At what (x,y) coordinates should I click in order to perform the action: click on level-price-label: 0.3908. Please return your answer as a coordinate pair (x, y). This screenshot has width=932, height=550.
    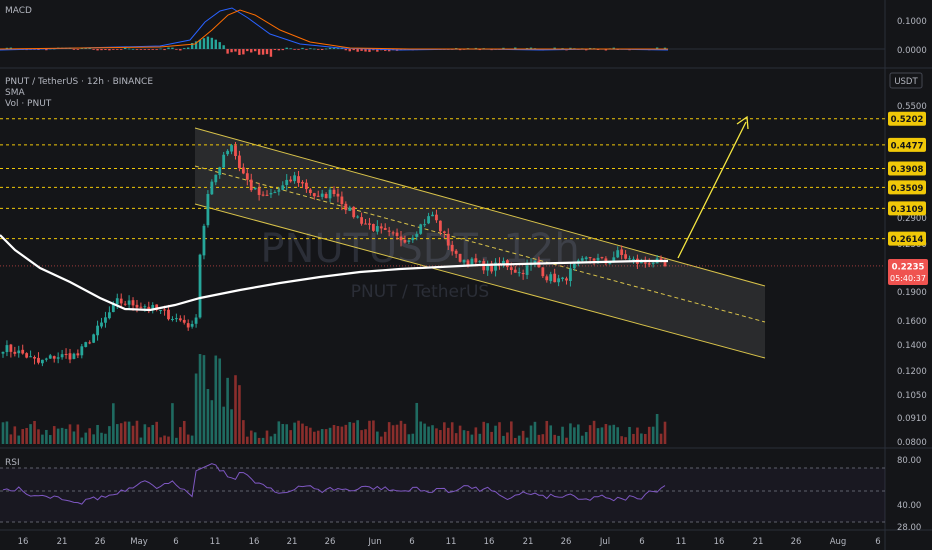
    Looking at the image, I should click on (907, 170).